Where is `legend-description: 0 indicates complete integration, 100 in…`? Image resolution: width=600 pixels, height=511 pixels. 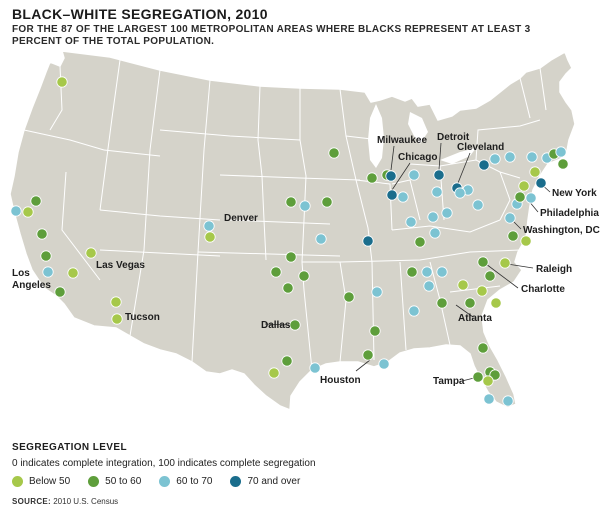 legend-description: 0 indicates complete integration, 100 in… is located at coordinates (164, 463).